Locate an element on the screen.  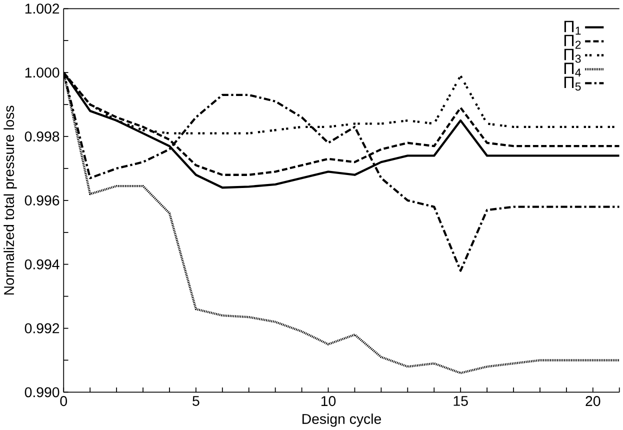
legend-label: Π$_{5}$ is located at coordinates (572, 83).